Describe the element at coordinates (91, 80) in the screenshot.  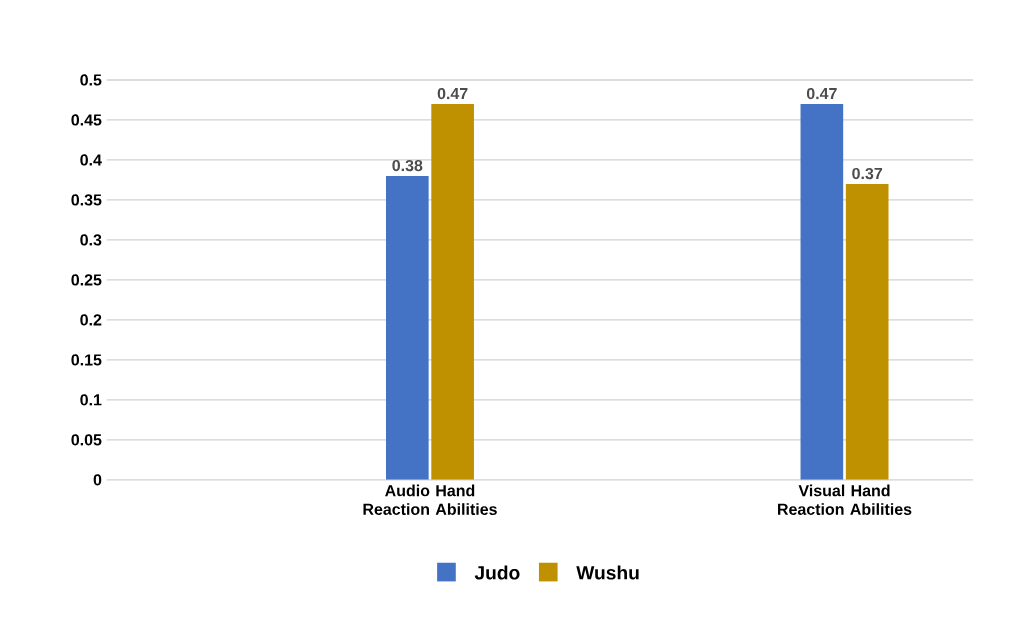
I see `y-tick-label: 0.5` at that location.